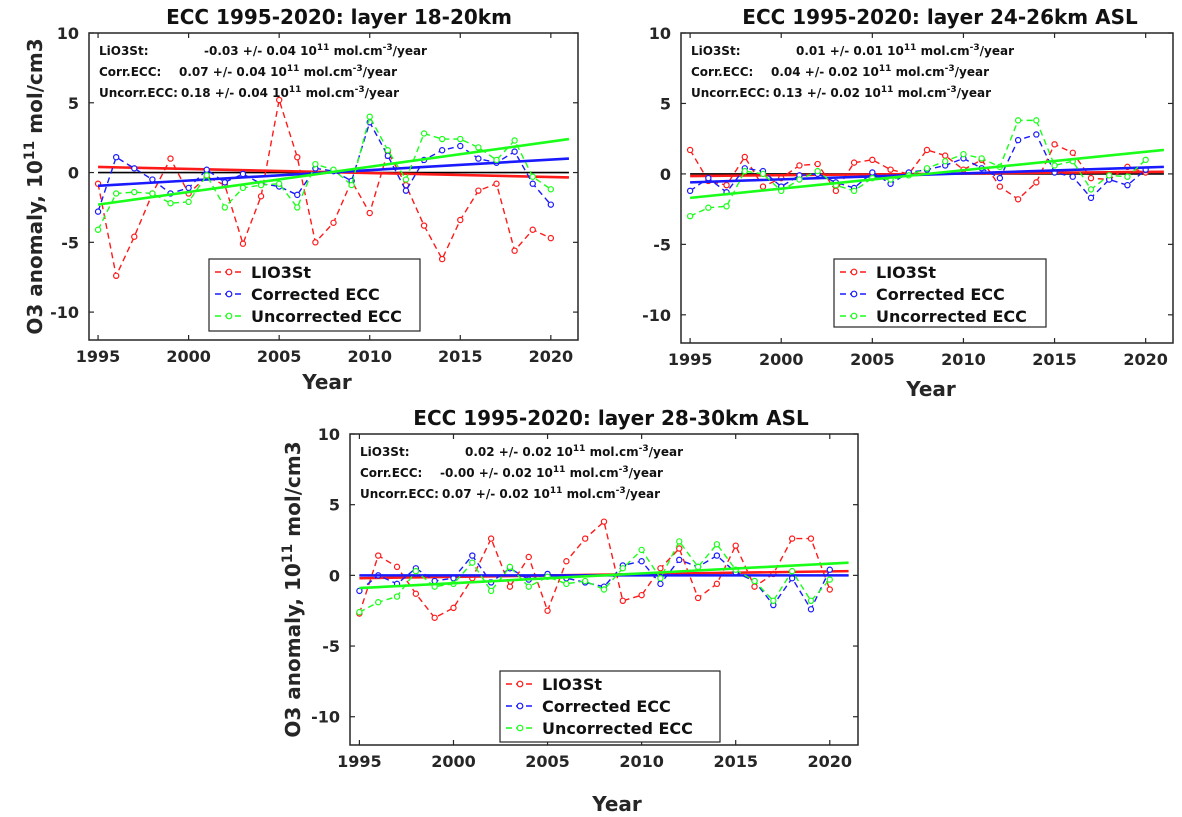 This screenshot has width=1182, height=817. Describe the element at coordinates (604, 575) in the screenshot. I see `trend-line-uncorrected-ecc` at that location.